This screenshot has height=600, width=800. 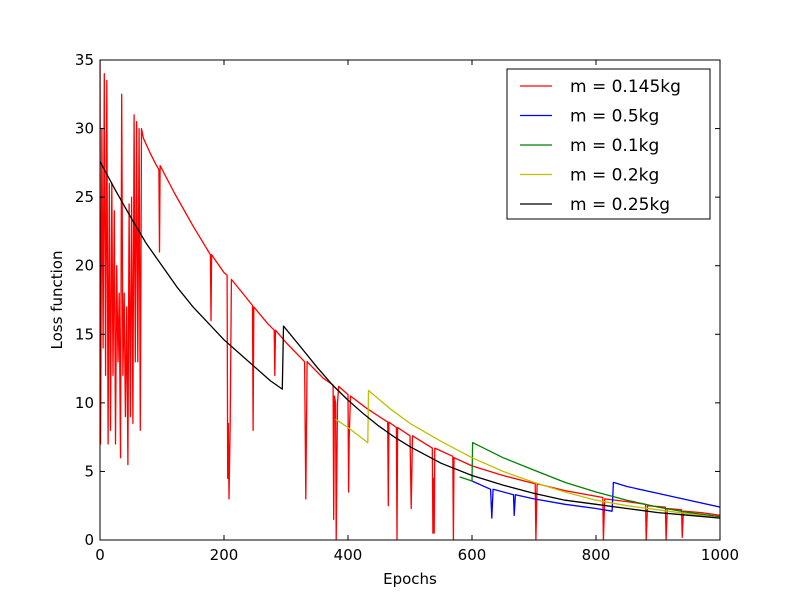 I want to click on y-tick-label: 15, so click(x=84, y=334).